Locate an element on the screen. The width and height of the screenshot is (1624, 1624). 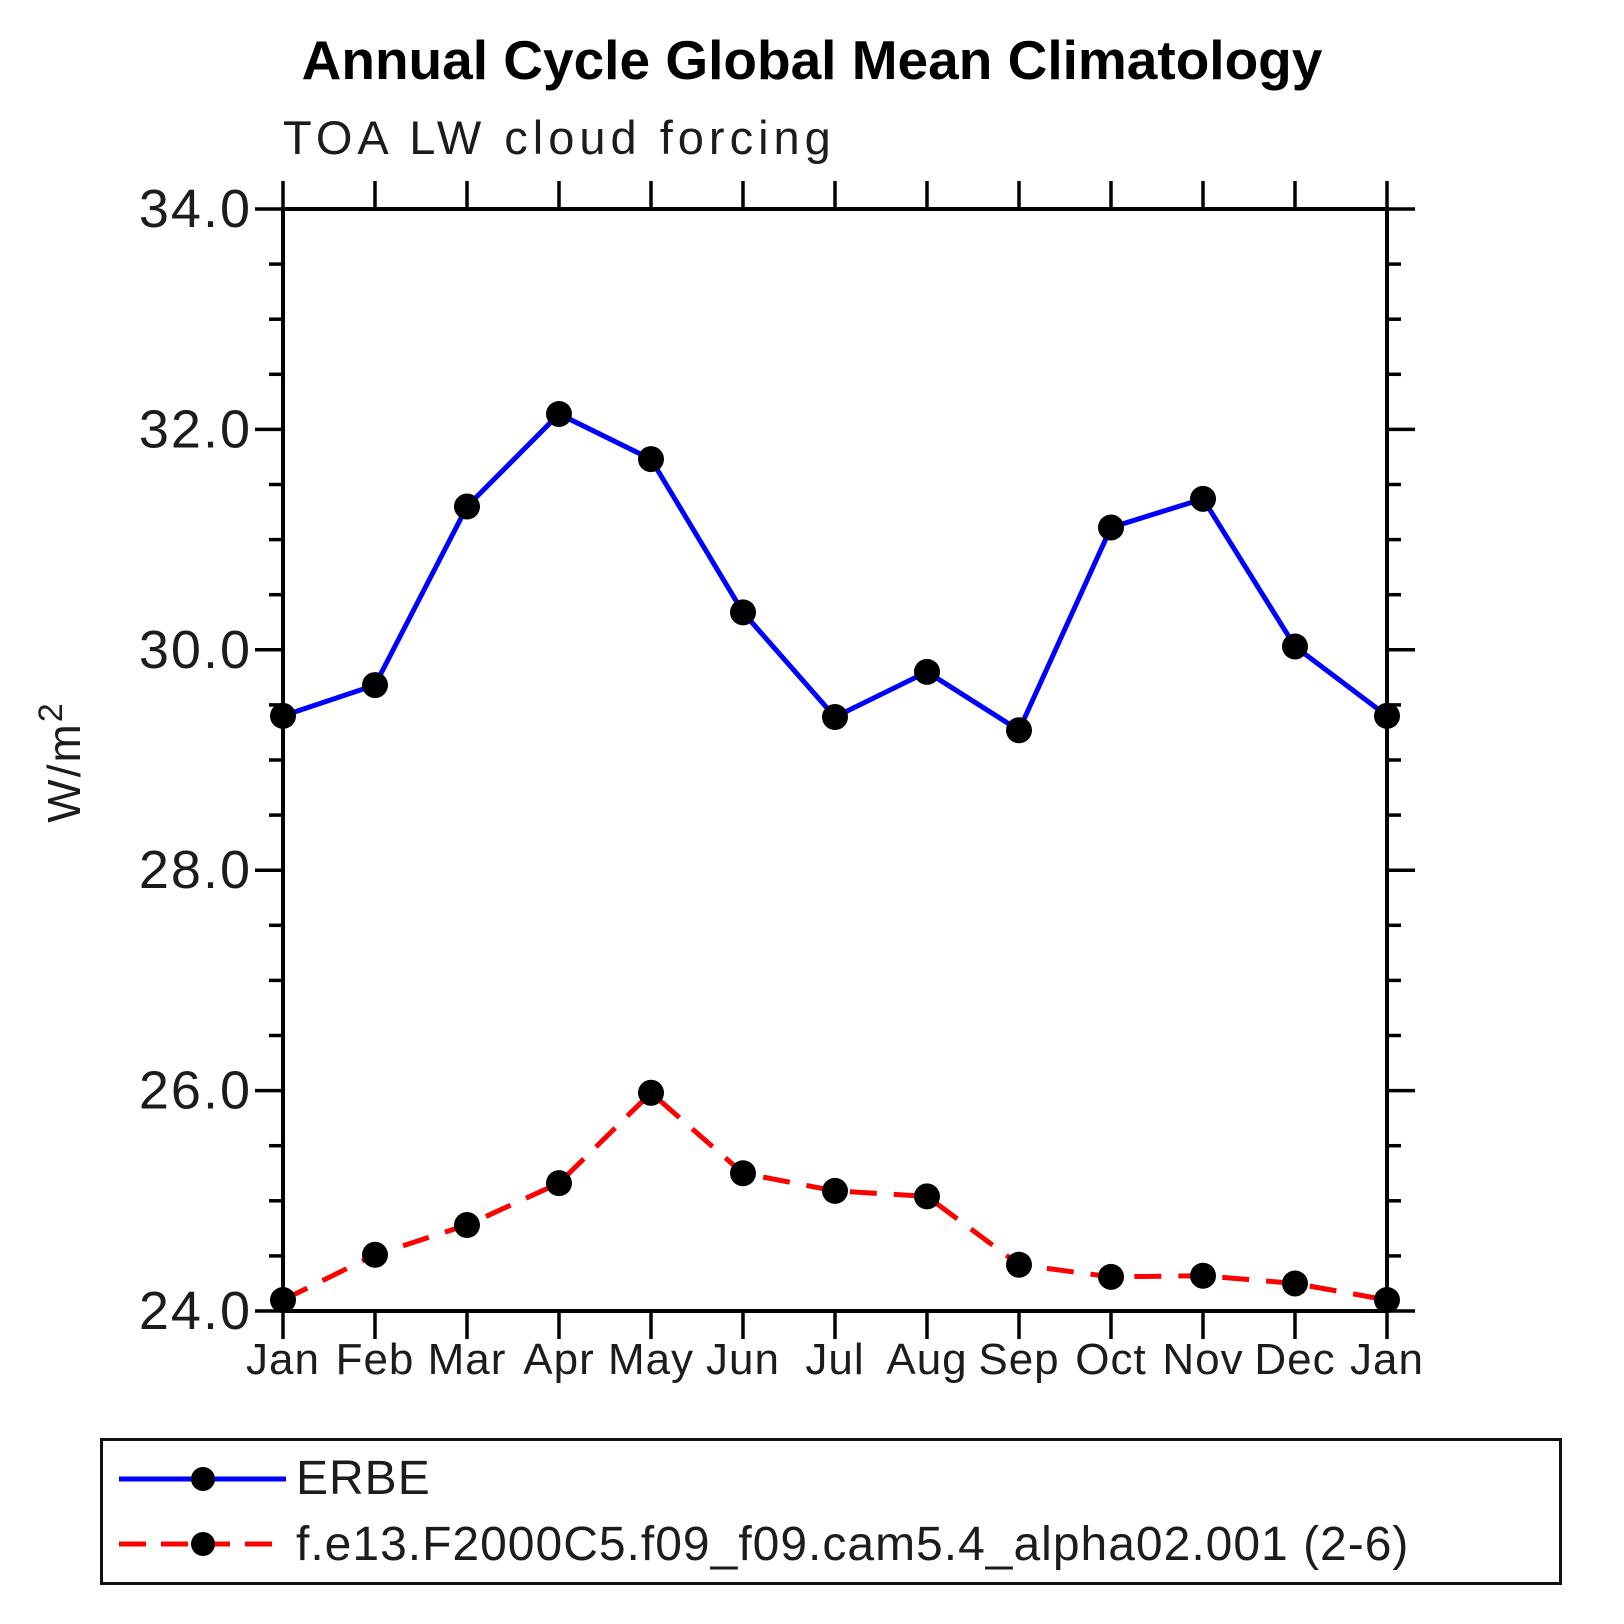
month-label: Apr is located at coordinates (558, 1359).